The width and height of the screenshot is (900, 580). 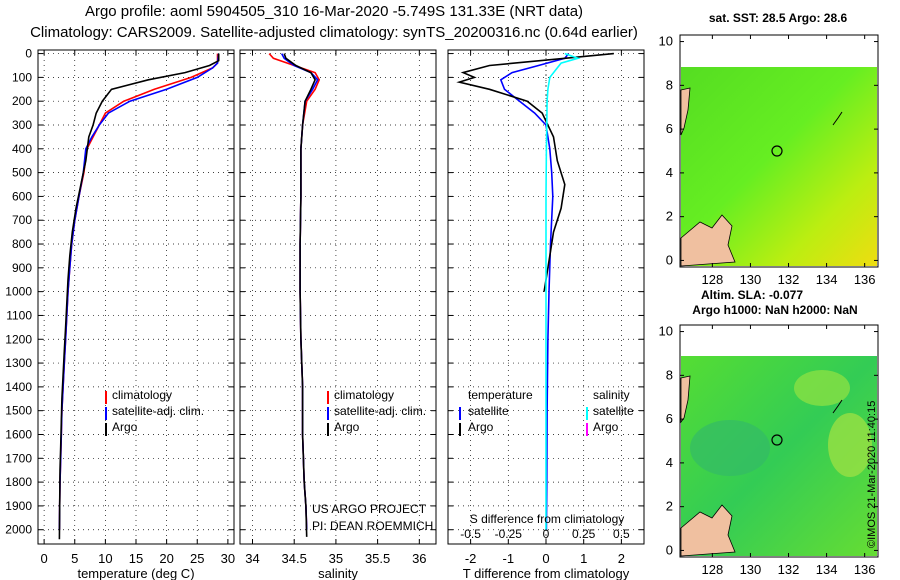 I want to click on depth-tick-label: 800, so click(x=22, y=244).